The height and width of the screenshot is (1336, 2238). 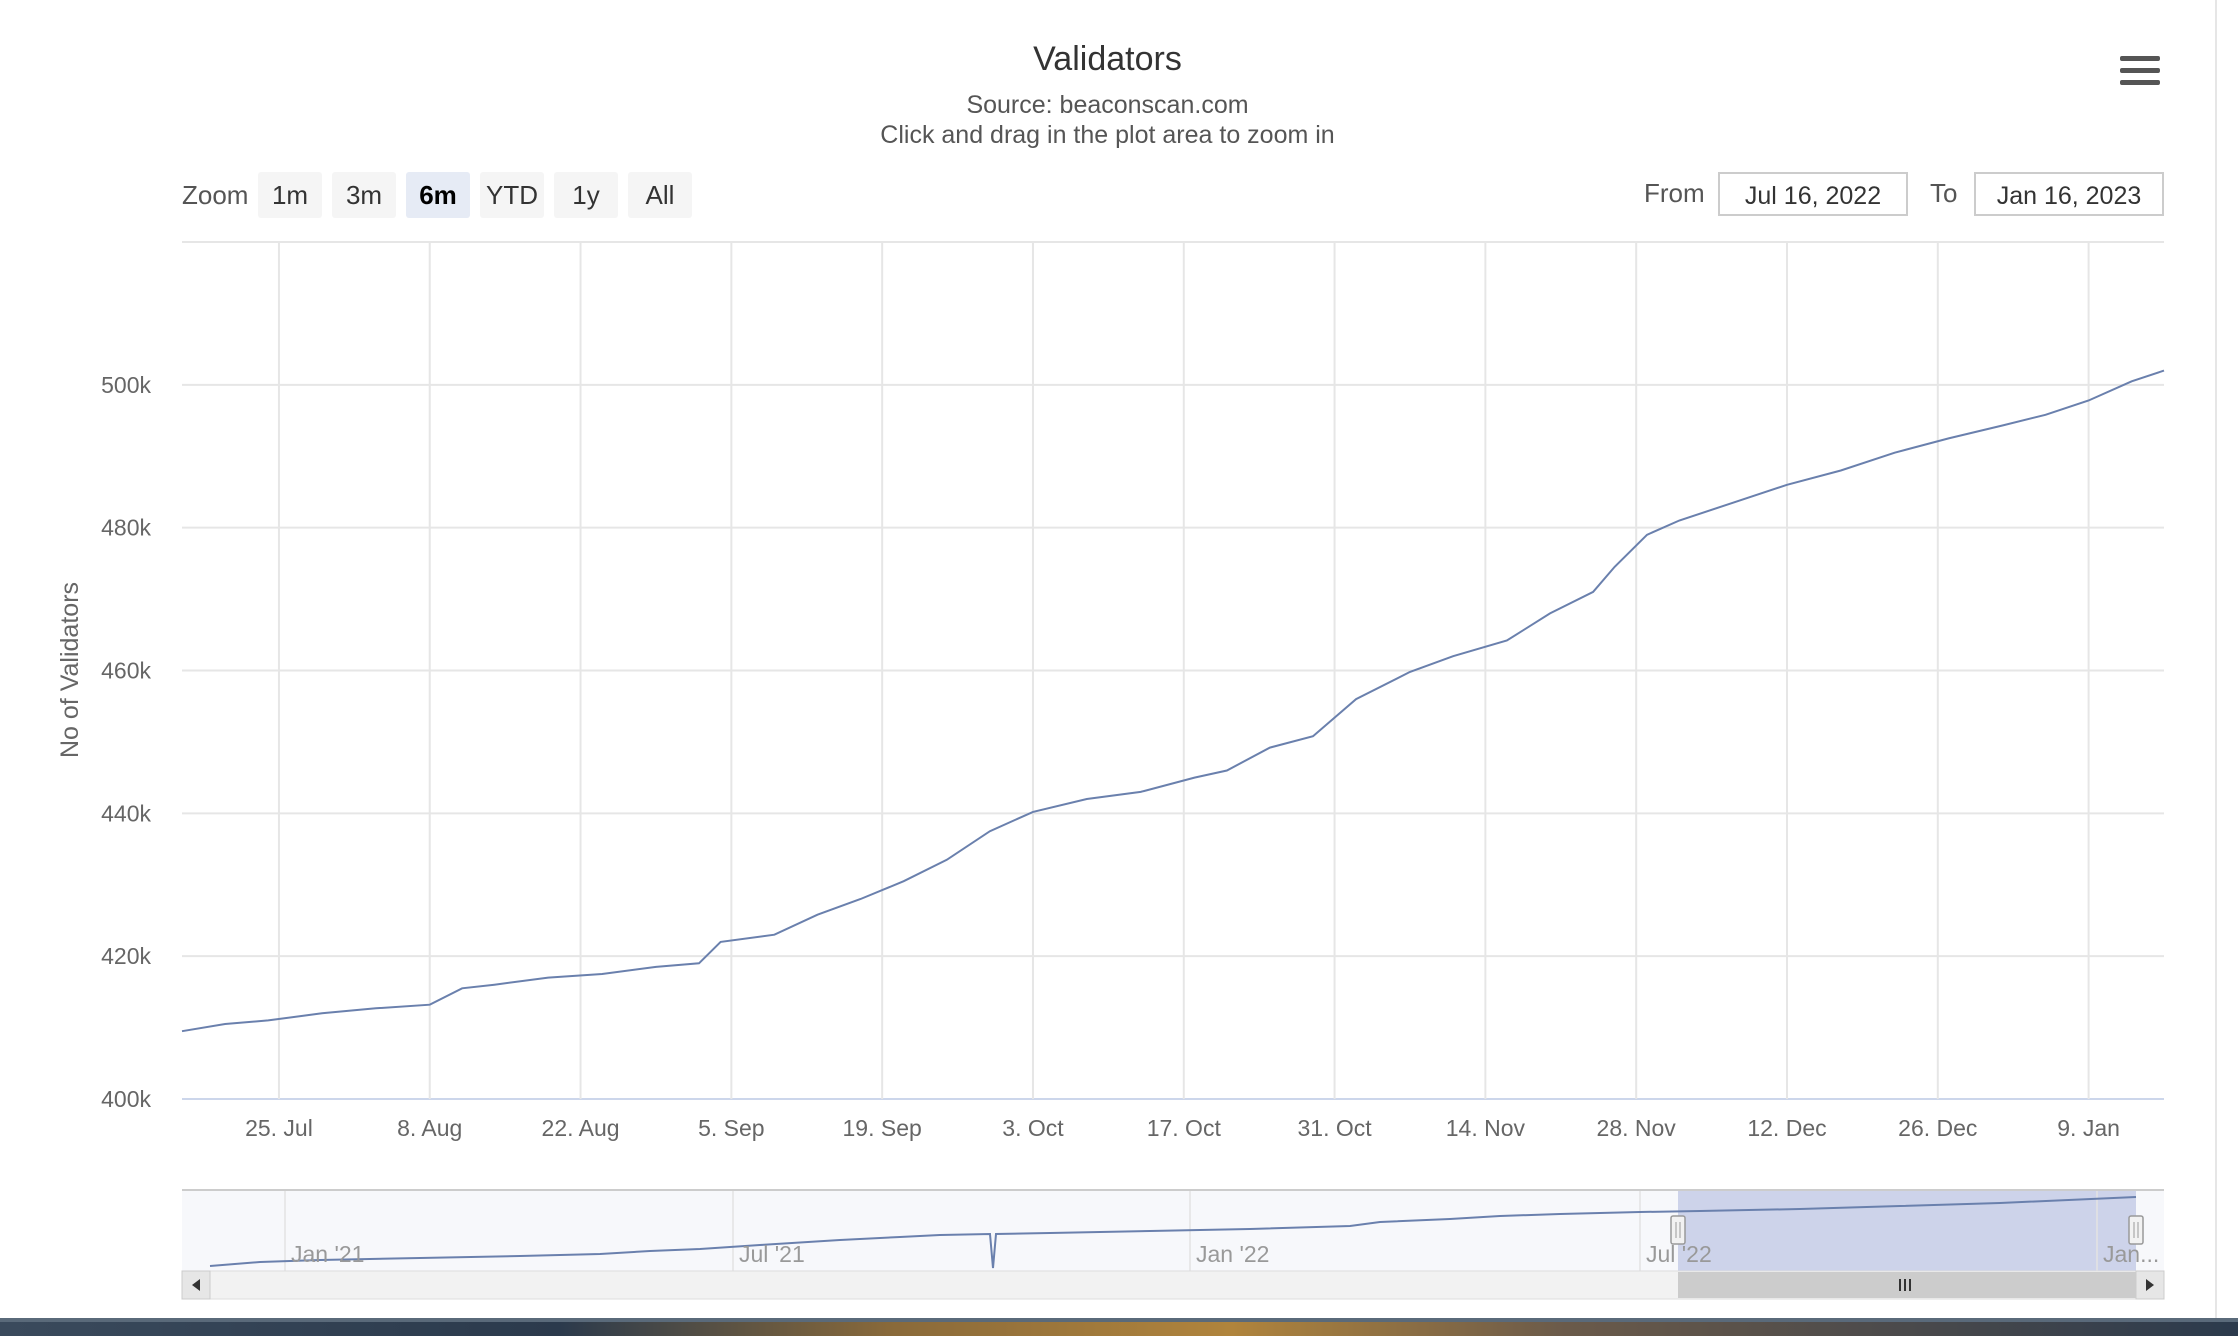 What do you see at coordinates (215, 195) in the screenshot?
I see `zoom-label: Zoom` at bounding box center [215, 195].